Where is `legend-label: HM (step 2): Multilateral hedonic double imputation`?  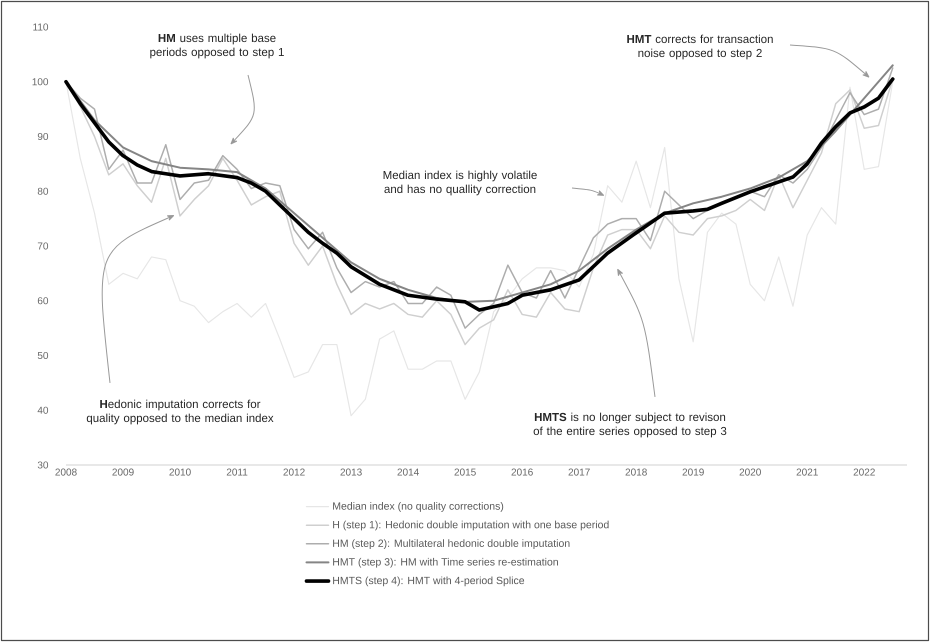
legend-label: HM (step 2): Multilateral hedonic double imputation is located at coordinates (451, 544).